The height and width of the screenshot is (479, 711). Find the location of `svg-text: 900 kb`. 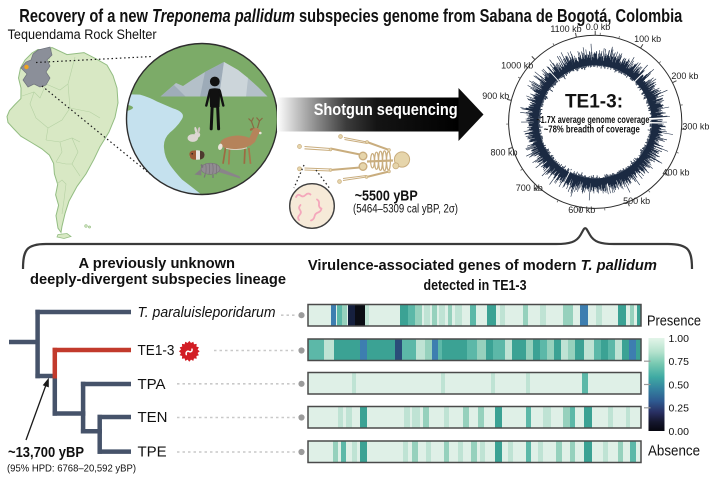

svg-text: 900 kb is located at coordinates (495, 96).